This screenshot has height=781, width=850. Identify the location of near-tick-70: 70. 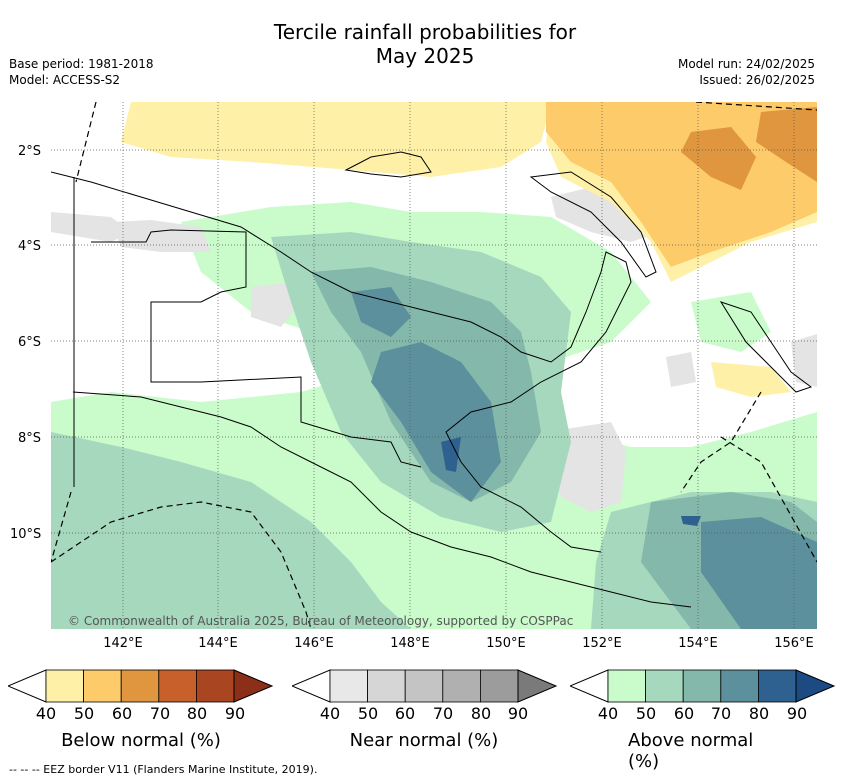
(443, 713).